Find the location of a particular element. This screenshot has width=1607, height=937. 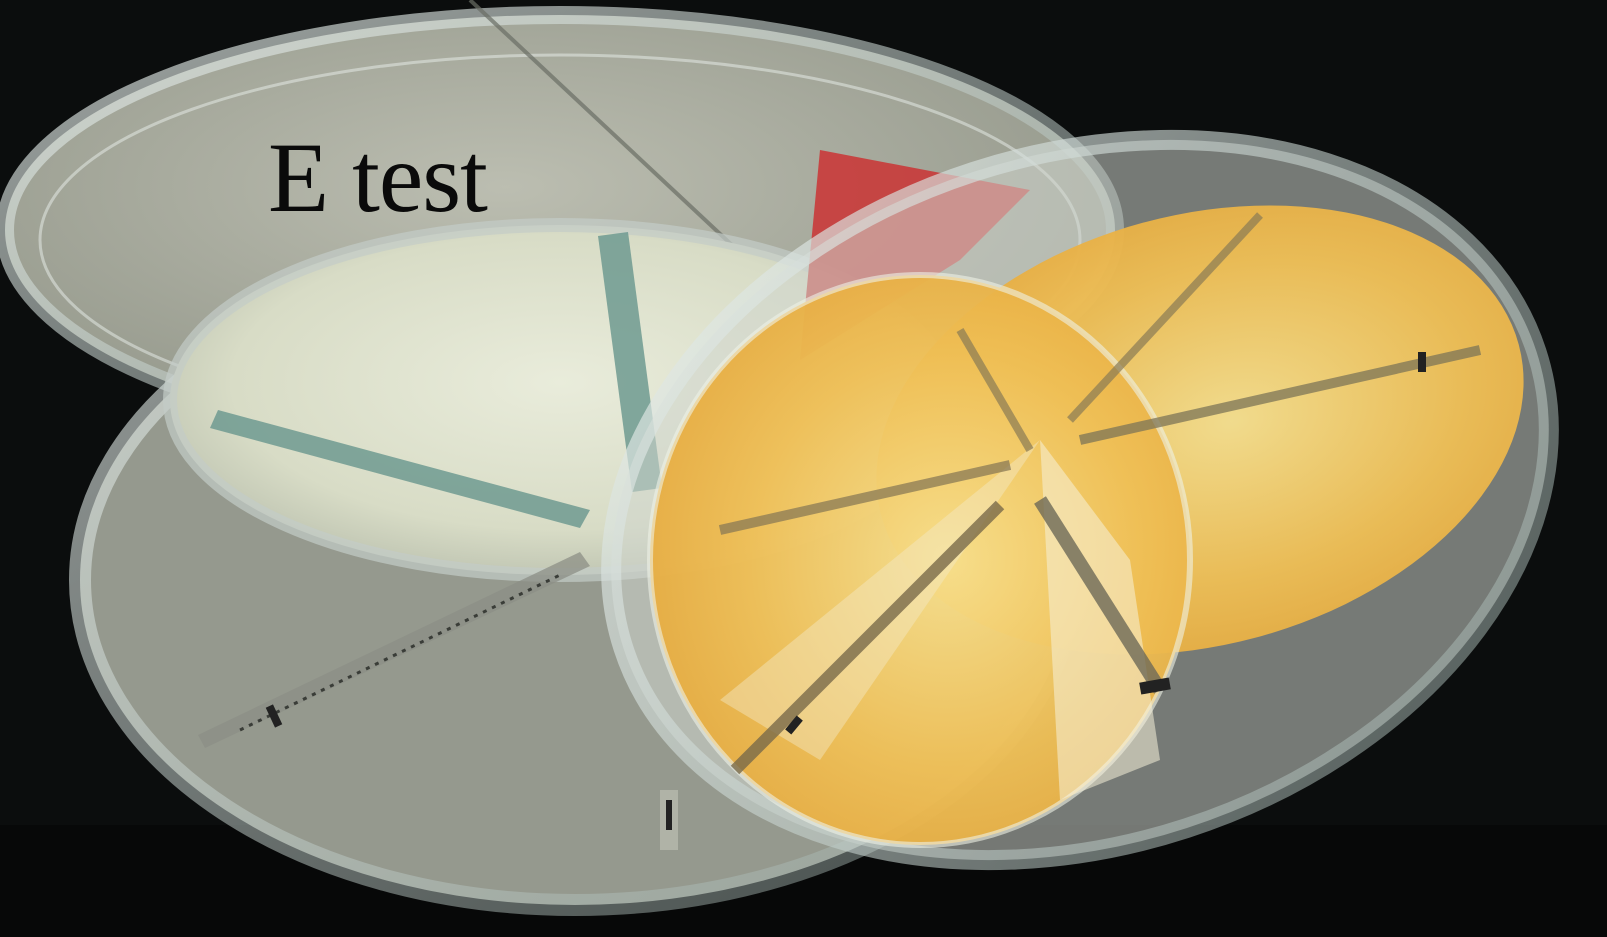

blue-green-strip-diagonal is located at coordinates (400, 469).